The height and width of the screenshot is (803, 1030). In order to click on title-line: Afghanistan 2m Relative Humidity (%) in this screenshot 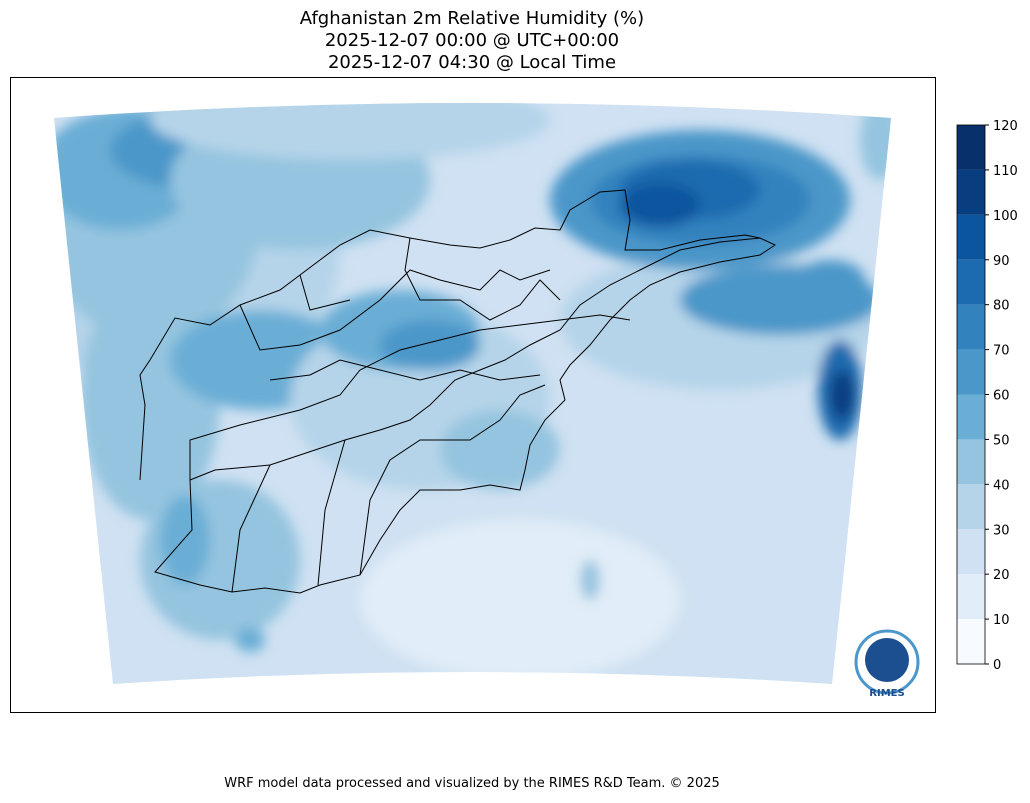, I will do `click(472, 18)`.